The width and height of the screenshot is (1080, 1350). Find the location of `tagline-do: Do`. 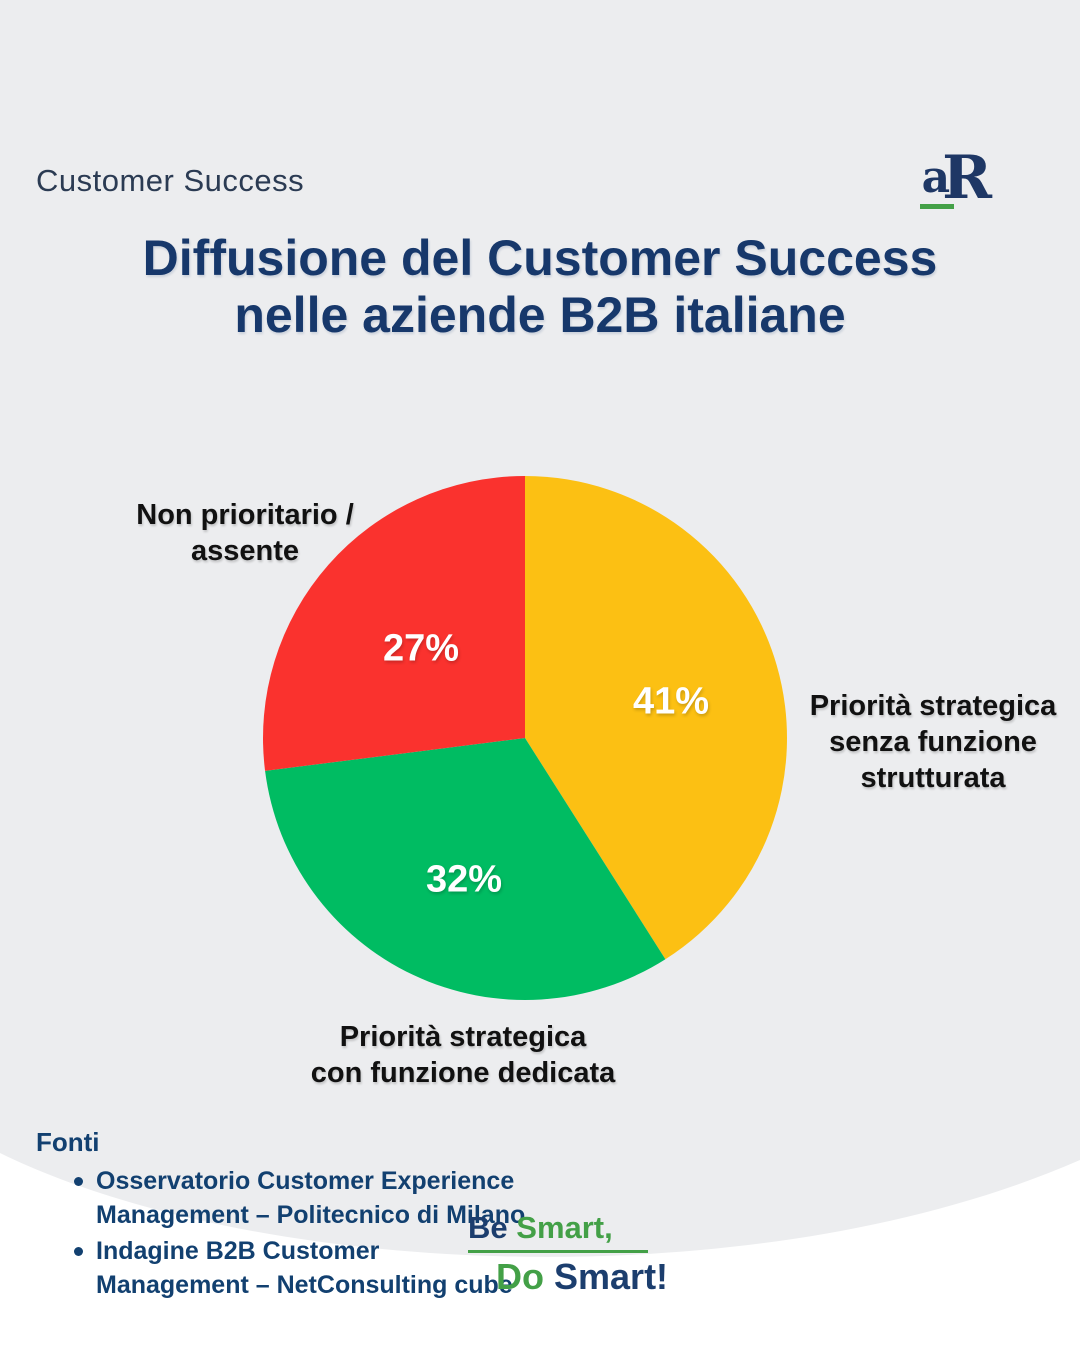

tagline-do: Do is located at coordinates (520, 1276).